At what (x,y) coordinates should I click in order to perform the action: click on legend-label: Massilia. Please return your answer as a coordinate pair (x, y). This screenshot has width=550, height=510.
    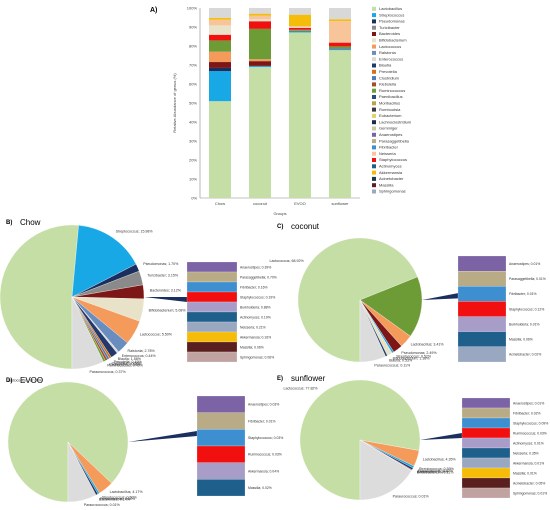
    Looking at the image, I should click on (386, 184).